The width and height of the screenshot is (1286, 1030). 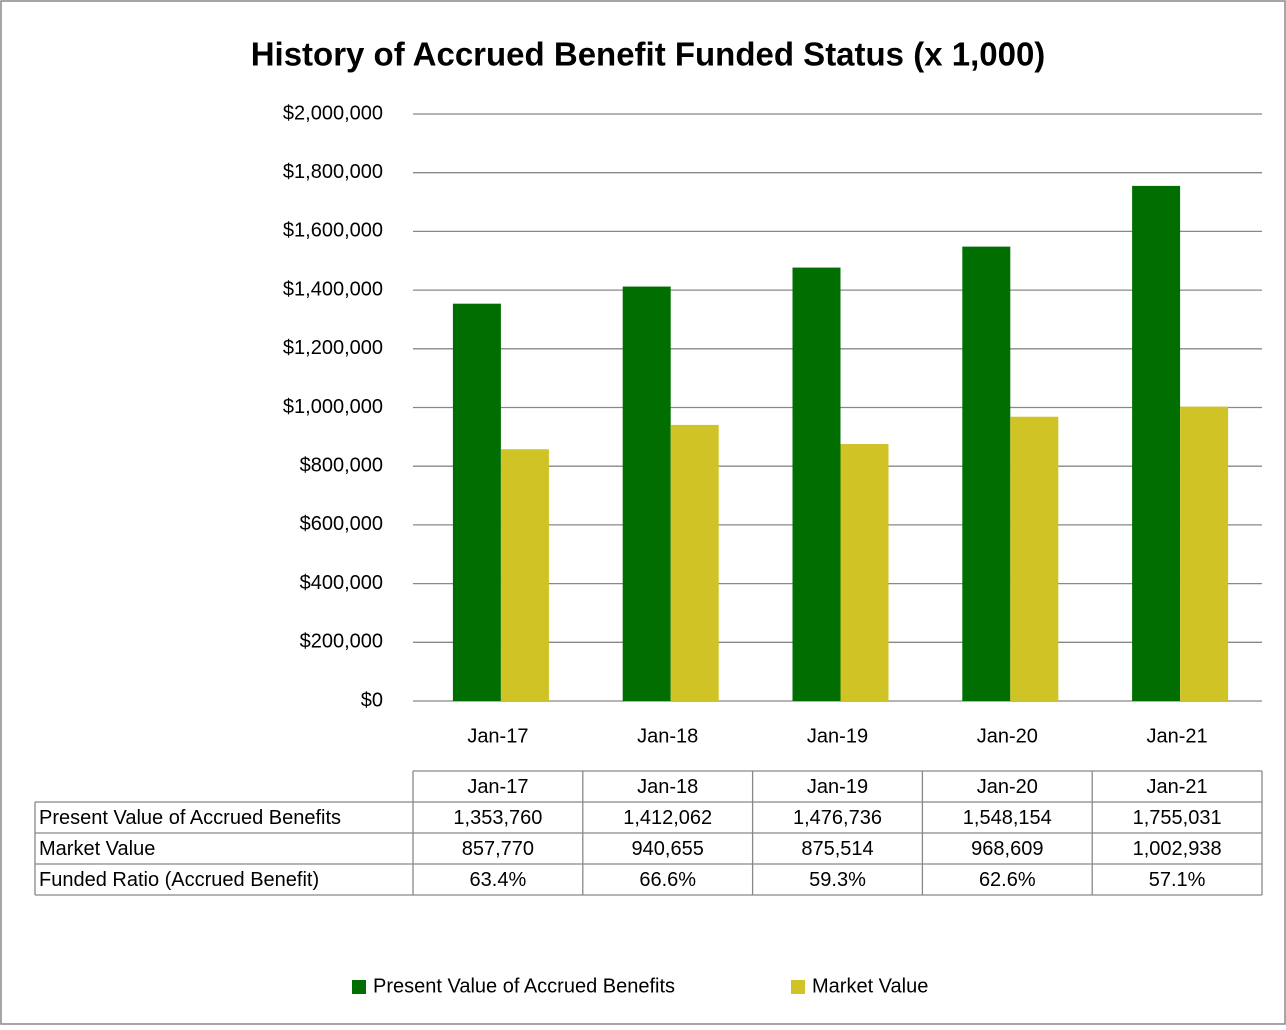 I want to click on y-tick-label: $1,400,000, so click(x=333, y=289).